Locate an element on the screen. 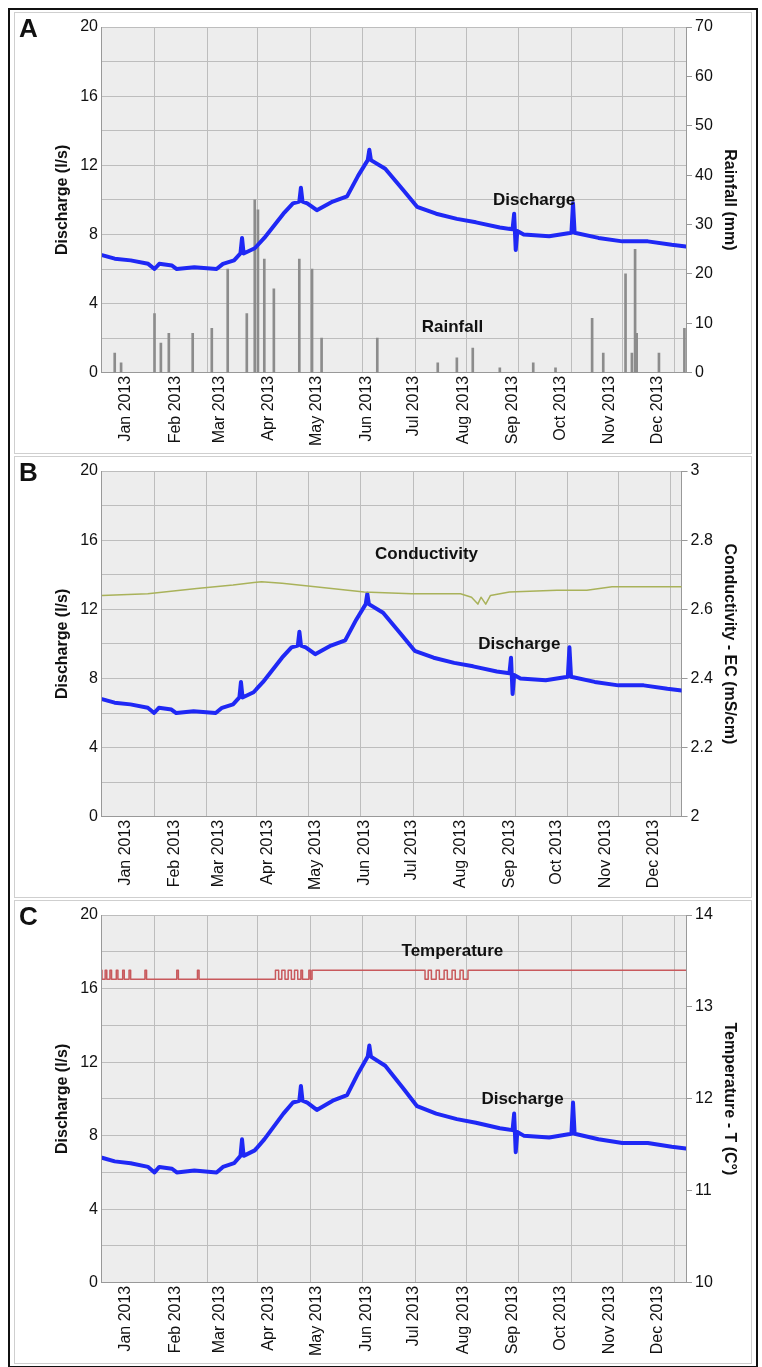  y2-axis-title: Rainfall (mm) is located at coordinates (730, 200).